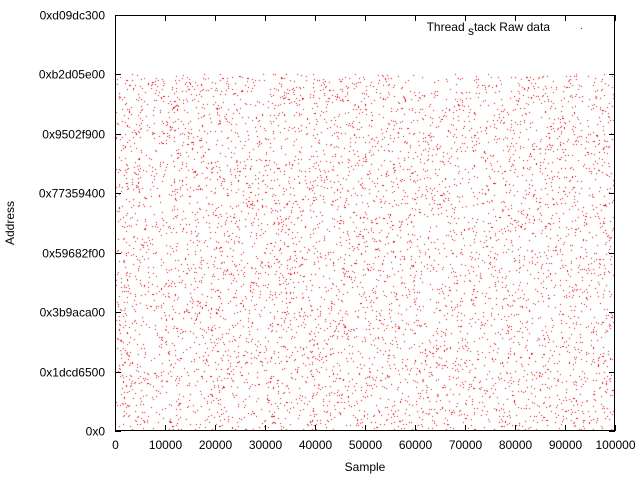  Describe the element at coordinates (216, 445) in the screenshot. I see `x-tick-label-2: 20000` at that location.